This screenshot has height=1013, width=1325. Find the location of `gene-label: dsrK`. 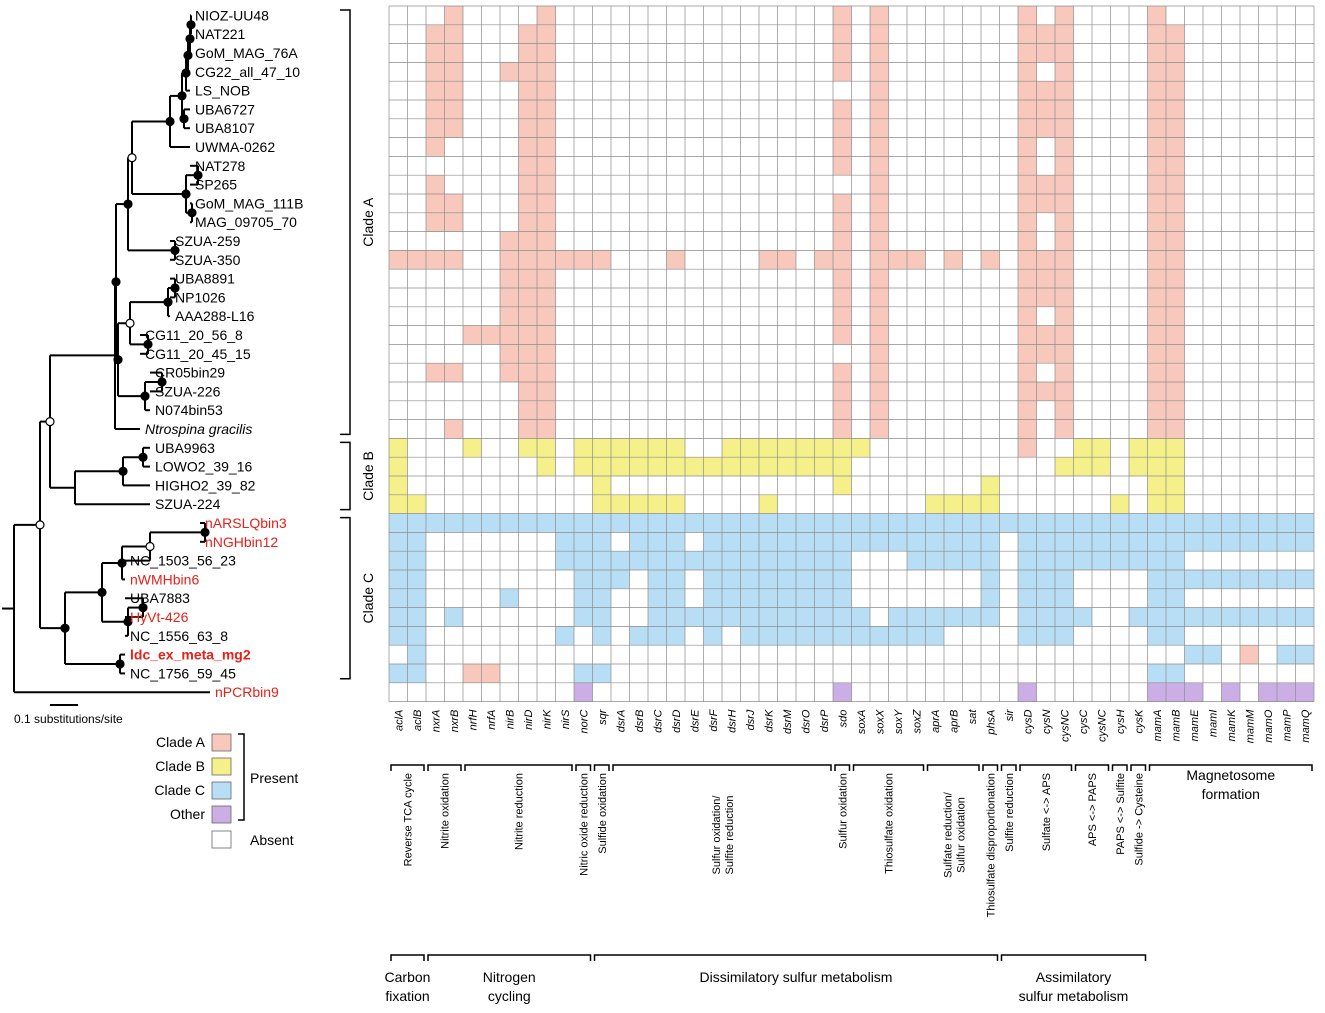

gene-label: dsrK is located at coordinates (769, 720).